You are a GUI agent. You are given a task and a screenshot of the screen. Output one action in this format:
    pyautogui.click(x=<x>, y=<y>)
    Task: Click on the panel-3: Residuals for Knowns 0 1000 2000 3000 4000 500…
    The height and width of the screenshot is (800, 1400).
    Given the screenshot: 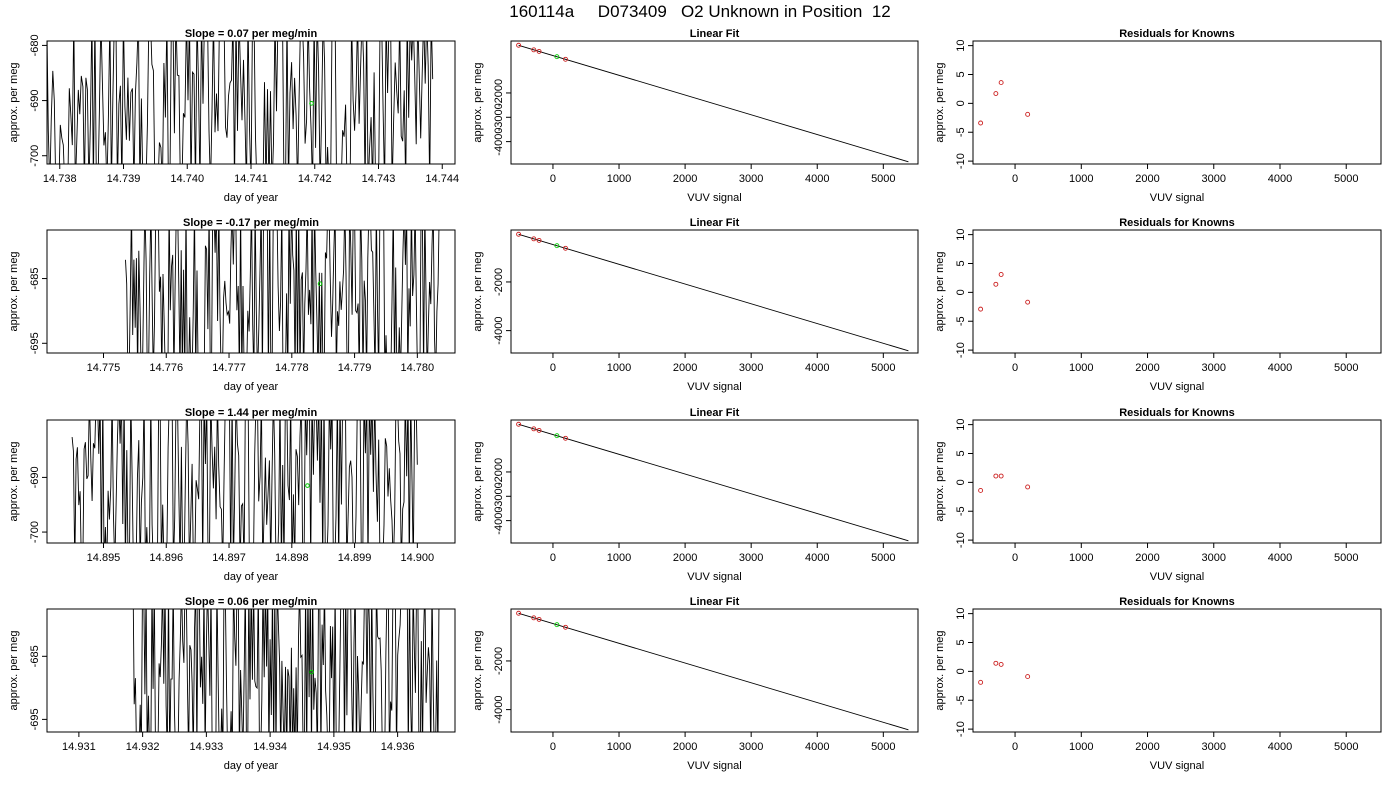 What is the action you would take?
    pyautogui.click(x=1158, y=116)
    